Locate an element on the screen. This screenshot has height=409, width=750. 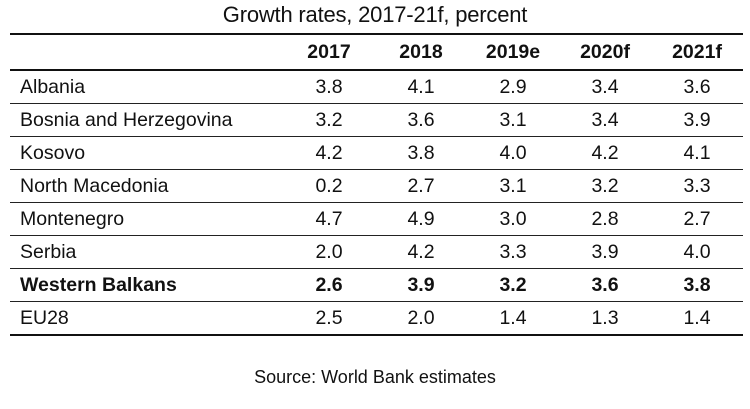
table-cell: 2.9 is located at coordinates (513, 87).